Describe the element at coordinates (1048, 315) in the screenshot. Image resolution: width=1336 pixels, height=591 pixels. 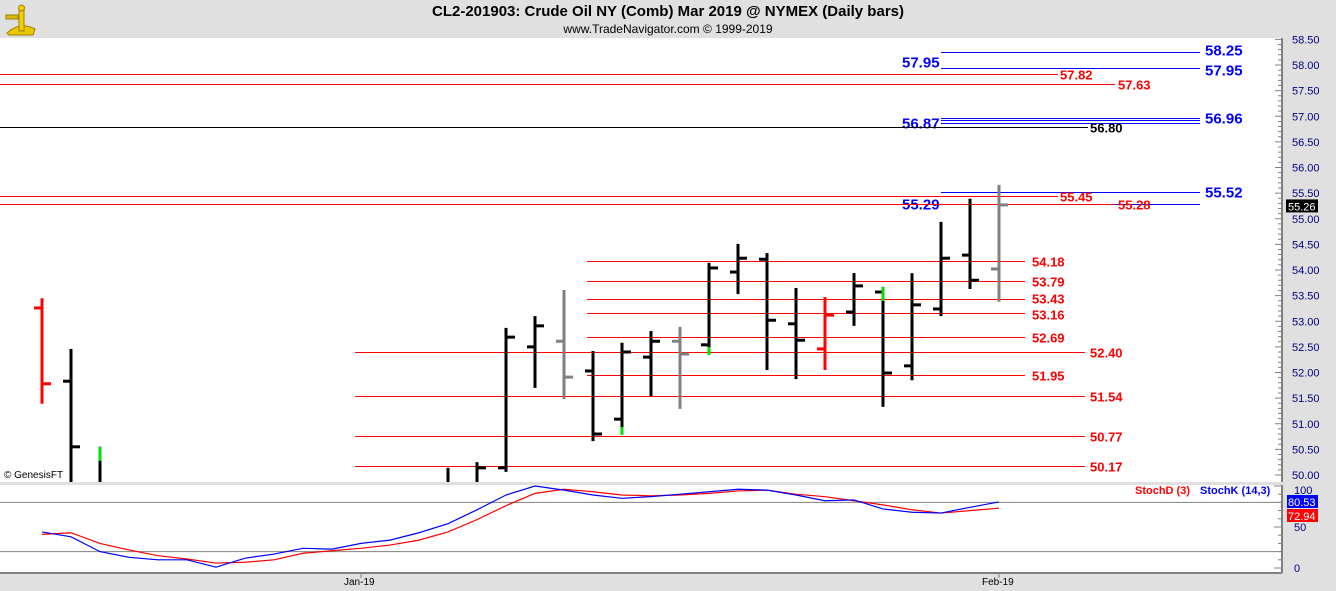
I see `level-label: 53.16` at that location.